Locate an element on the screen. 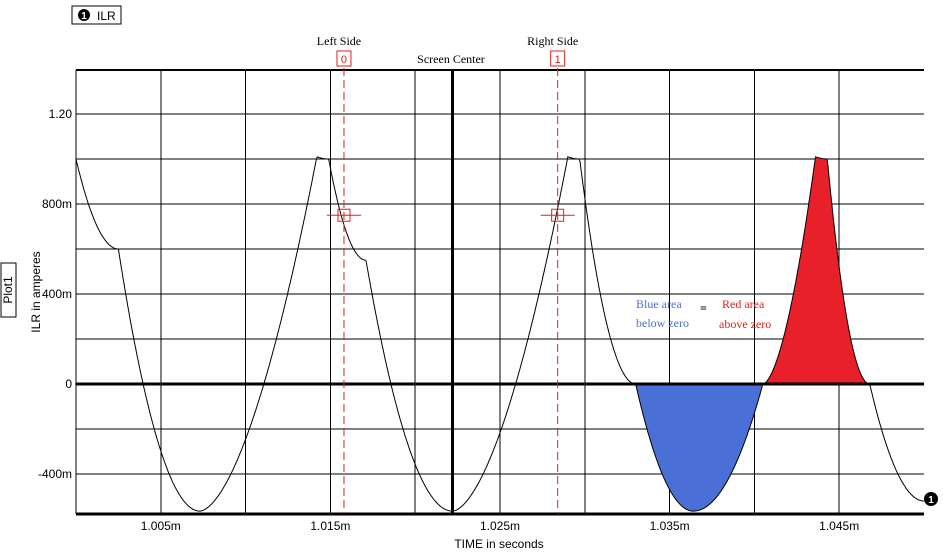 The width and height of the screenshot is (943, 553). y-axis-title: ILR in amperes is located at coordinates (36, 291).